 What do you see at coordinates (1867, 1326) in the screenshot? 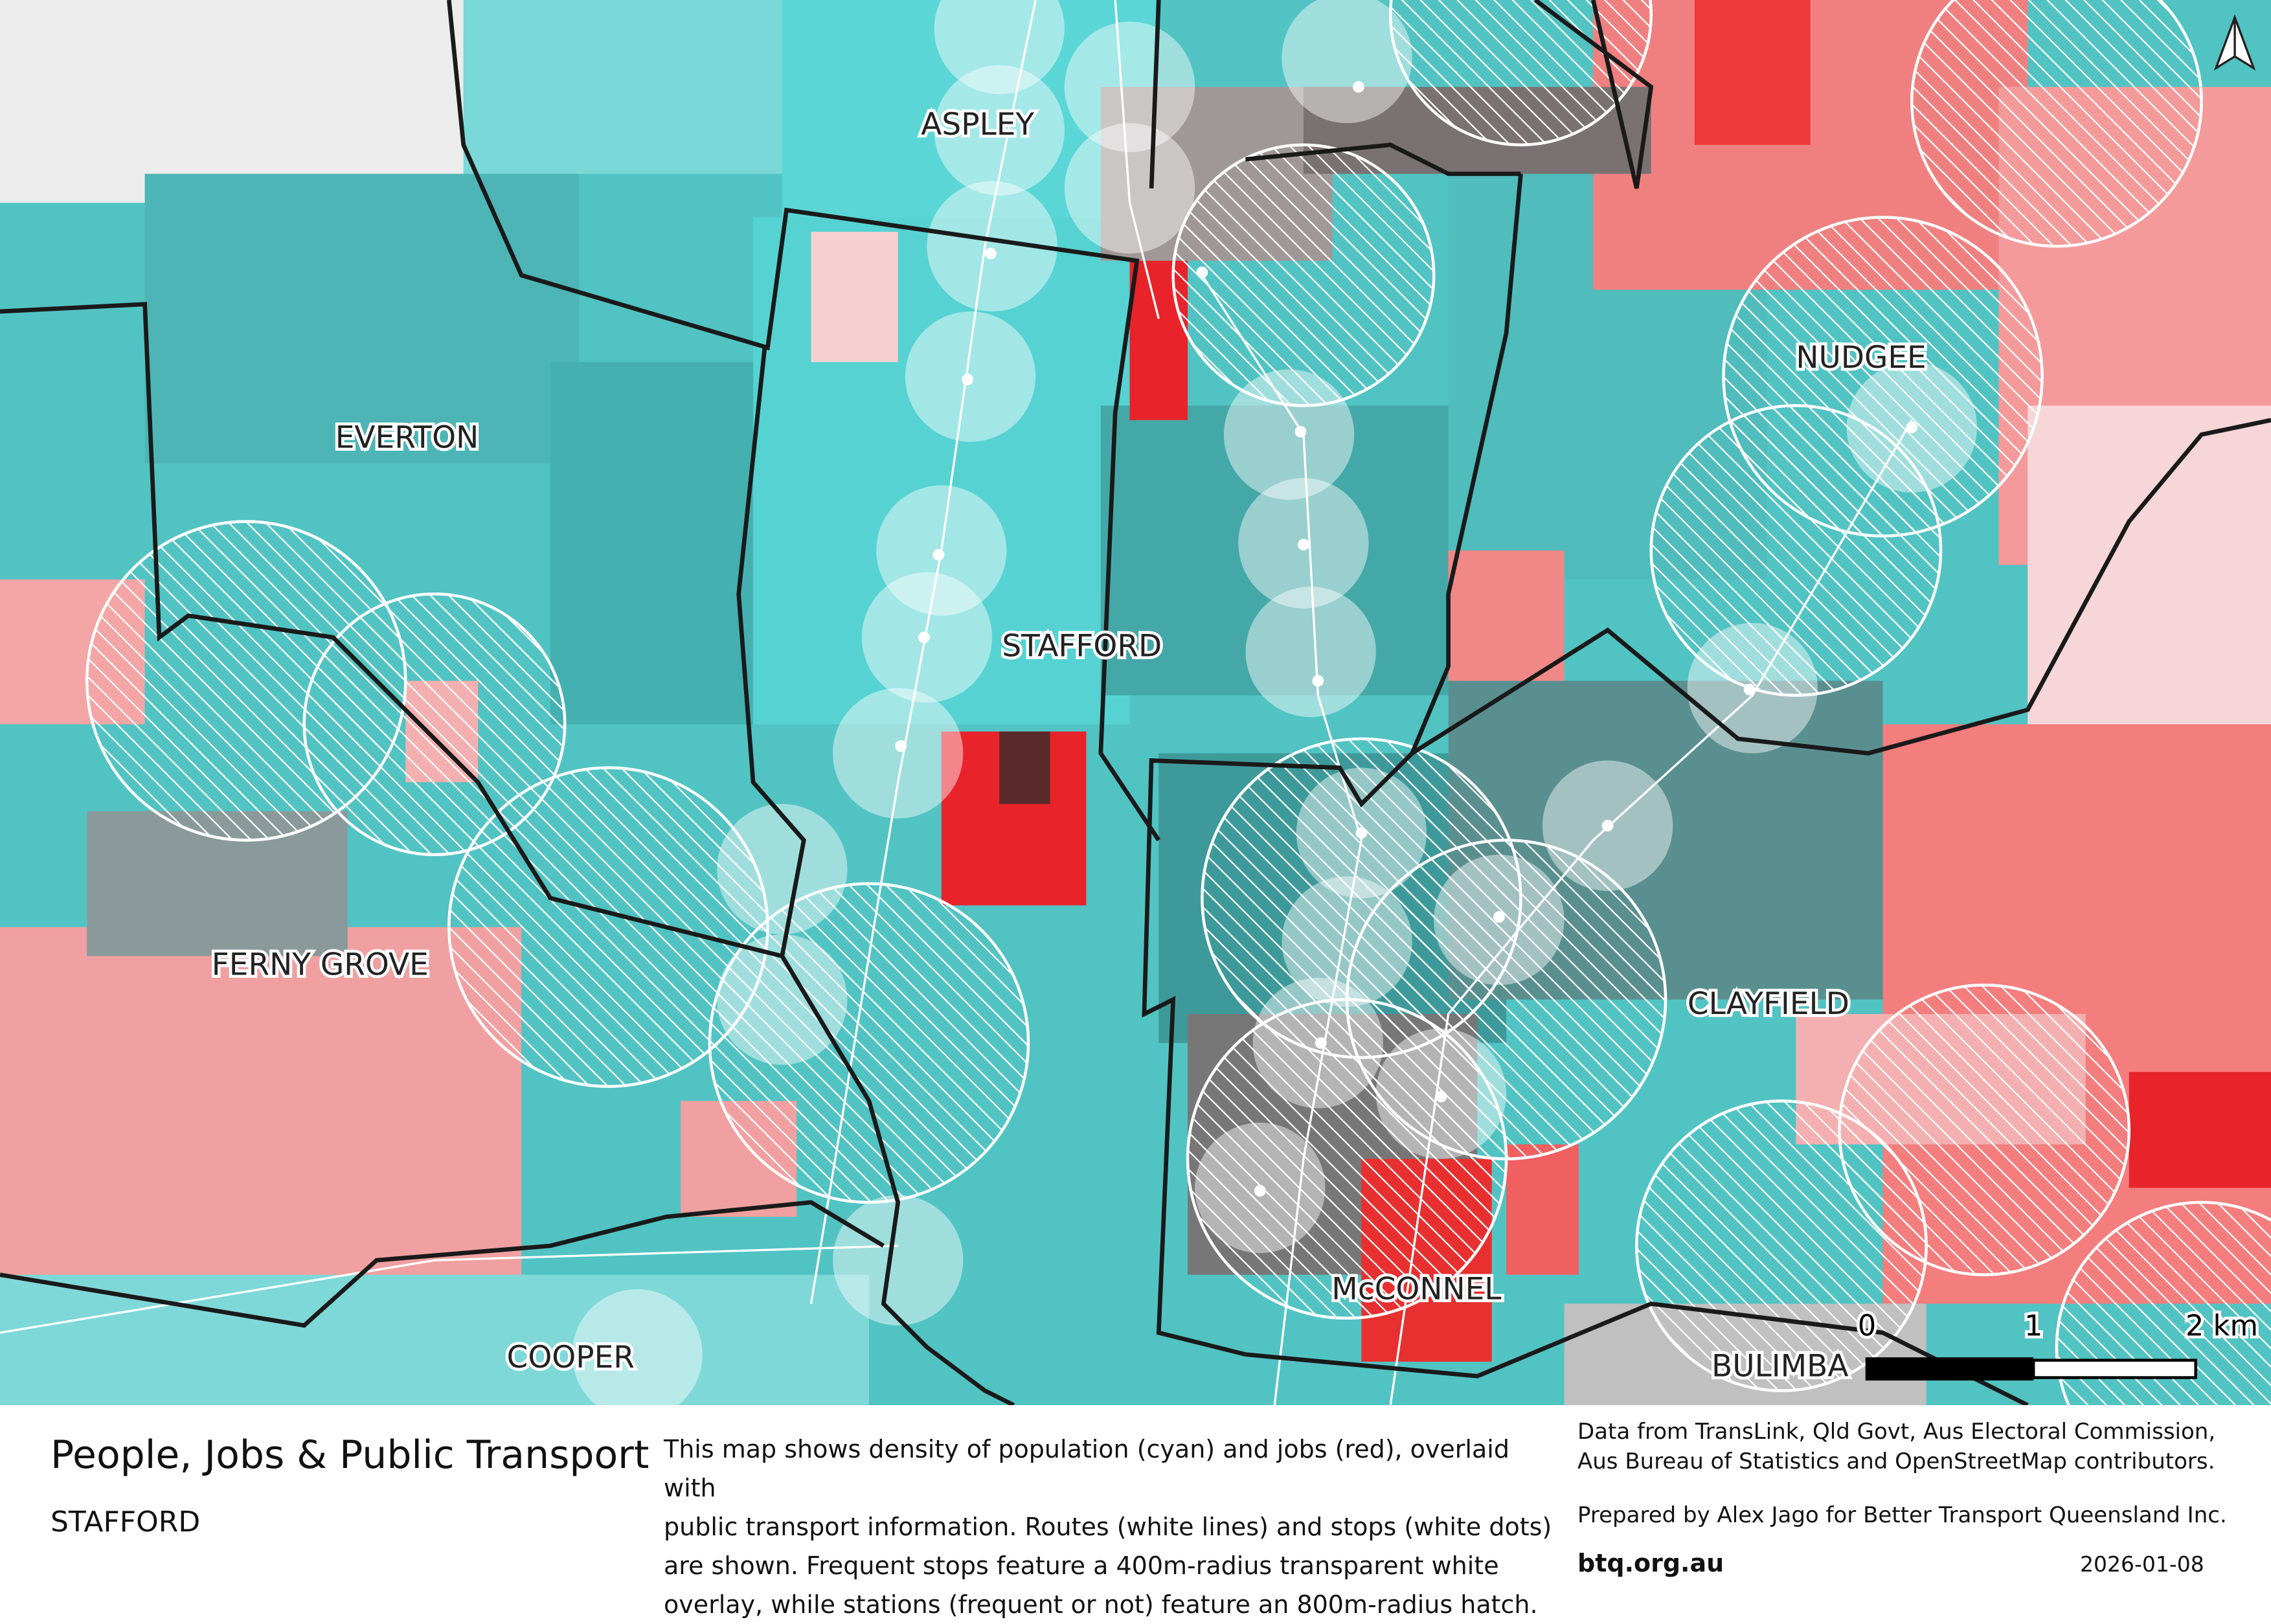
I see `scale-tick-0: 0` at bounding box center [1867, 1326].